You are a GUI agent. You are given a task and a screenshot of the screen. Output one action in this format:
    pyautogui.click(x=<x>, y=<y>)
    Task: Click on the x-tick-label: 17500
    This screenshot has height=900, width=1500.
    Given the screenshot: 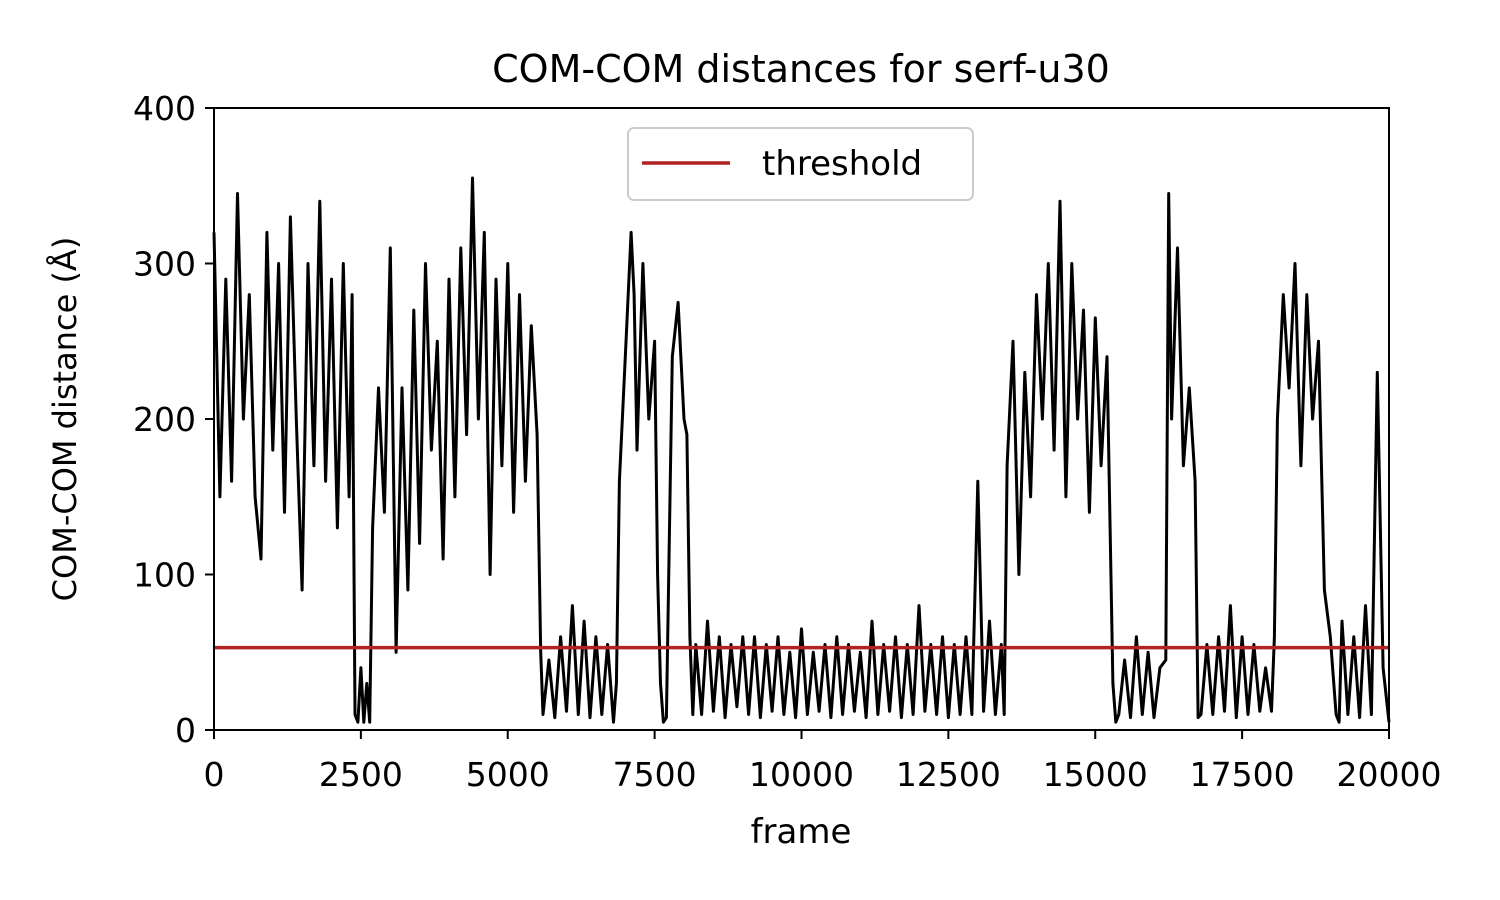 What is the action you would take?
    pyautogui.click(x=1242, y=774)
    